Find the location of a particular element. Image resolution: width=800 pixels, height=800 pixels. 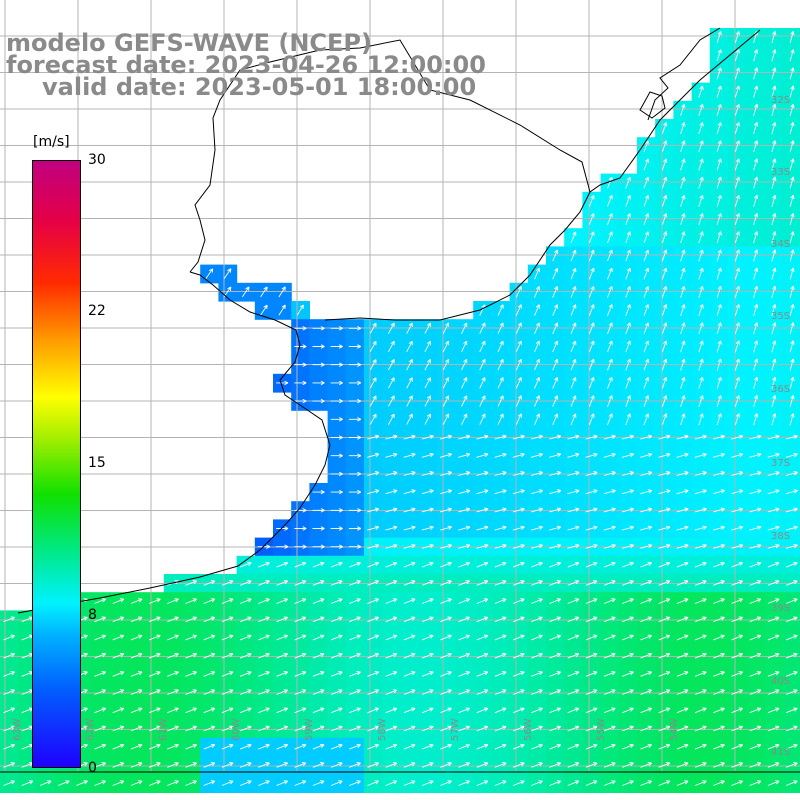

colorbar-unit: [m/s] is located at coordinates (51, 142).